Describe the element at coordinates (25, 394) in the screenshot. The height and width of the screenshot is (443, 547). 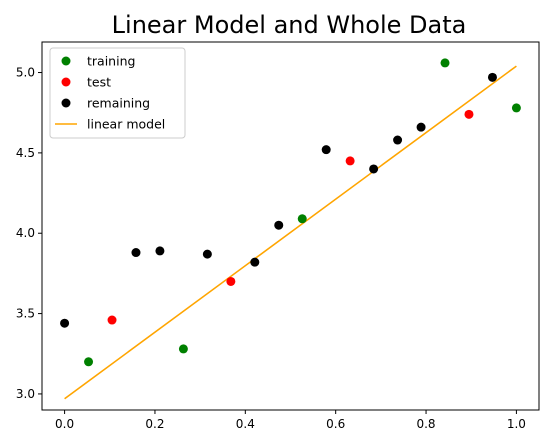
I see `y-tick-label: 3.0` at that location.